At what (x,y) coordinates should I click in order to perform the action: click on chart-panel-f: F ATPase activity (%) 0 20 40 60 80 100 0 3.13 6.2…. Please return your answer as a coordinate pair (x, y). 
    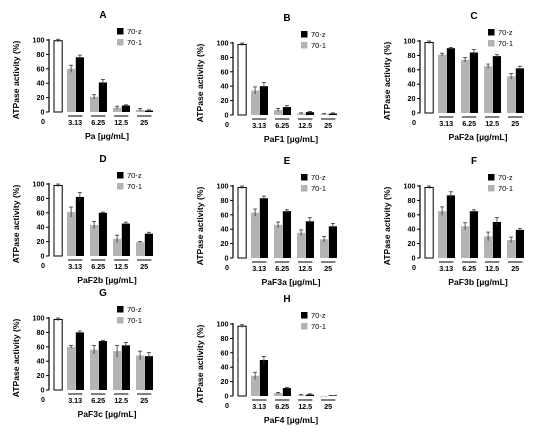
    Looking at the image, I should click on (453, 221).